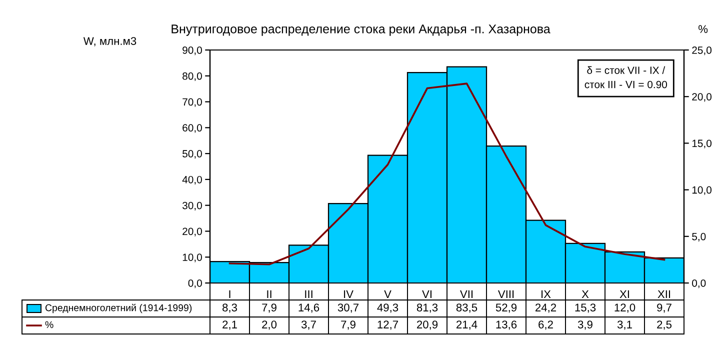 The image size is (721, 354). Describe the element at coordinates (388, 325) in the screenshot. I see `data-label: 12,7` at that location.